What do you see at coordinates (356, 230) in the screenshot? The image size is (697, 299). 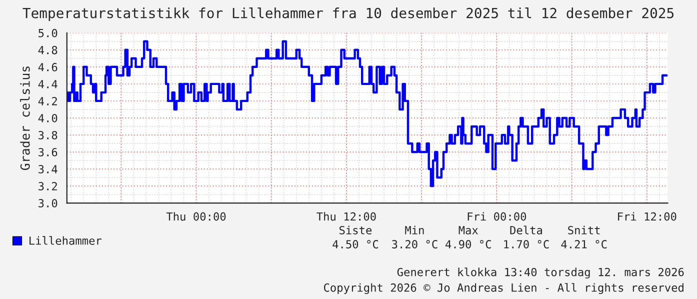 I see `text: Siste` at bounding box center [356, 230].